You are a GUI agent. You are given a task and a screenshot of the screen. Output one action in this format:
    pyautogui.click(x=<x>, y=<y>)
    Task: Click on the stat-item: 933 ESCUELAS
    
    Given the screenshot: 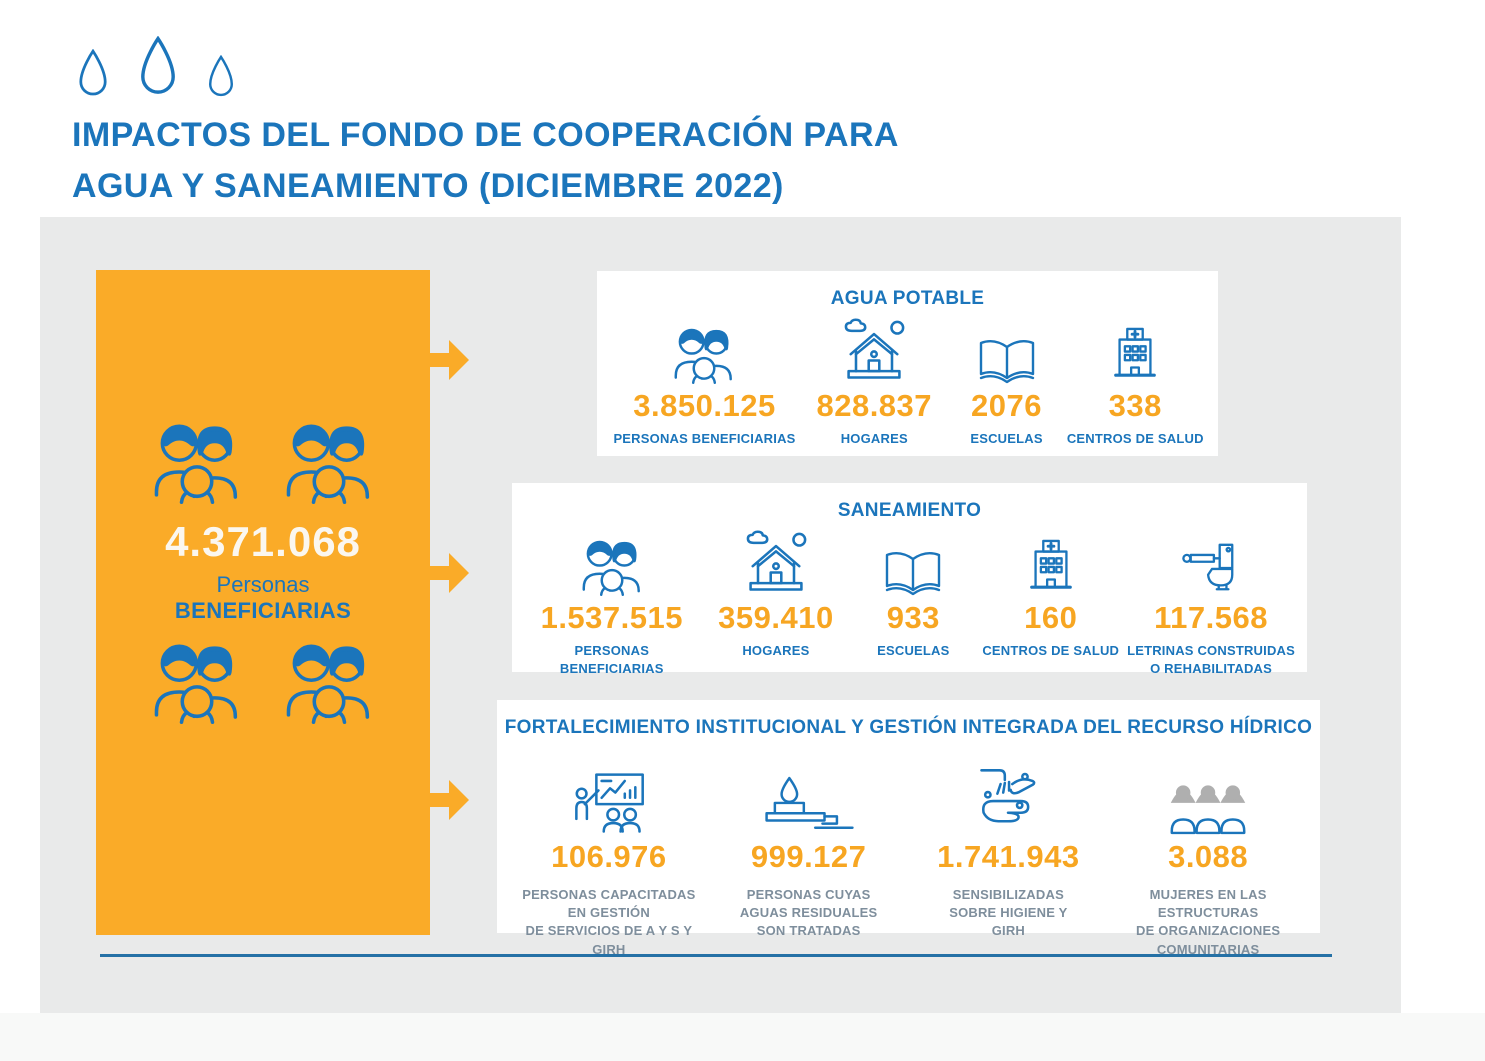 What is the action you would take?
    pyautogui.click(x=913, y=602)
    